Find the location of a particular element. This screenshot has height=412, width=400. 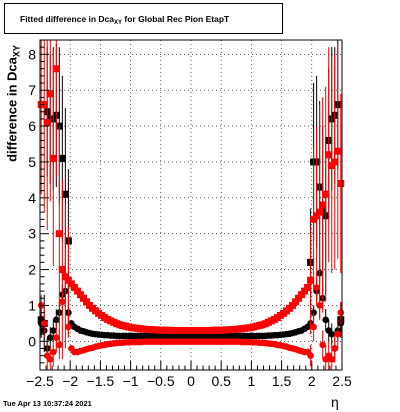

x-tick-label: 0 is located at coordinates (191, 381).